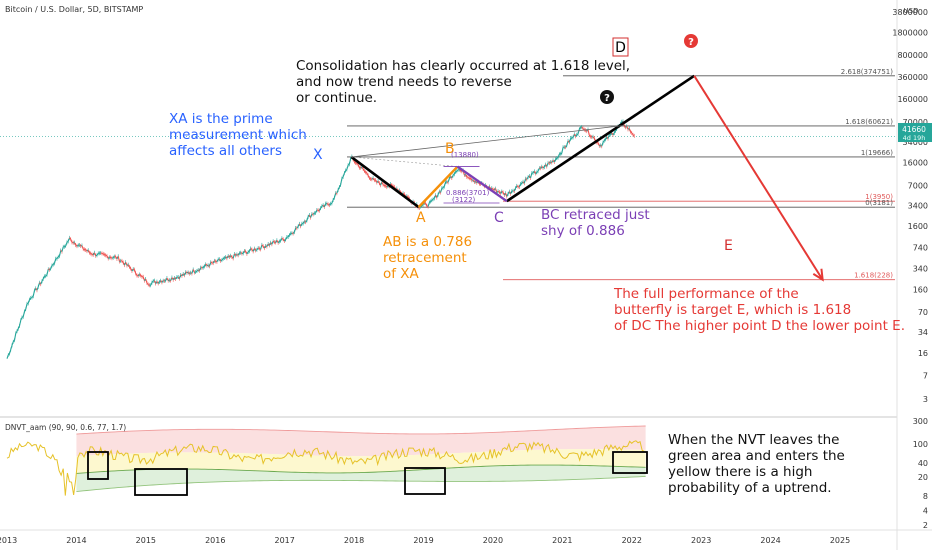 The image size is (932, 550). I want to click on ab-label-b-value: (13880), so click(465, 155).